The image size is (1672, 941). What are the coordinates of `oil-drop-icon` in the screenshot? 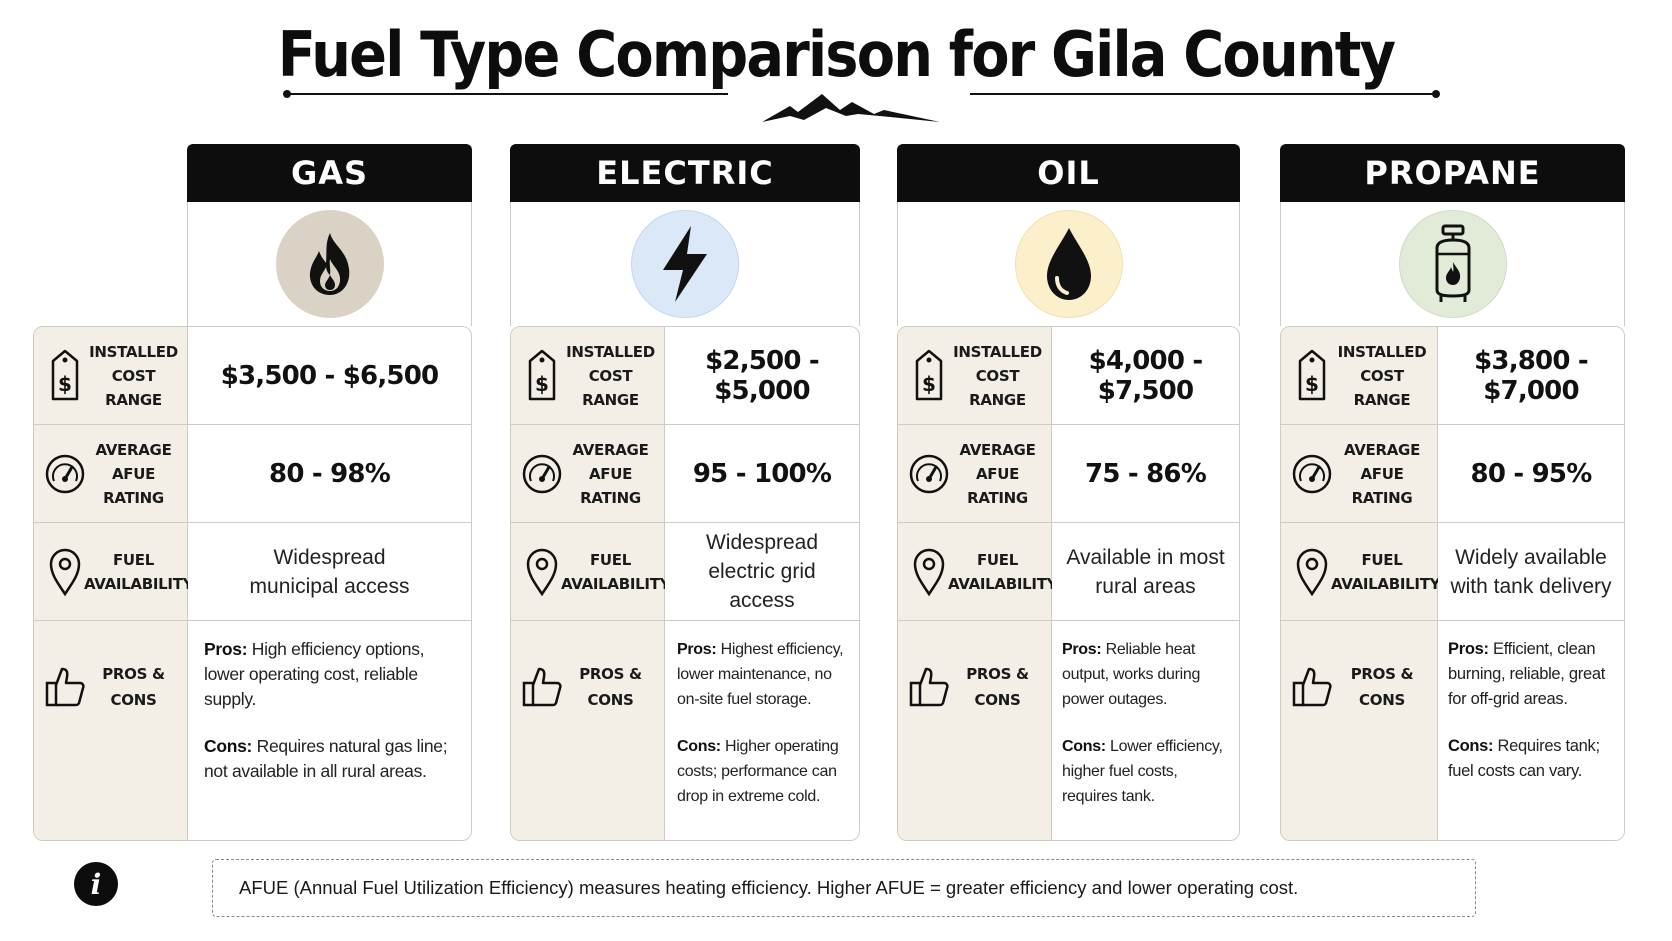 It's located at (1068, 264).